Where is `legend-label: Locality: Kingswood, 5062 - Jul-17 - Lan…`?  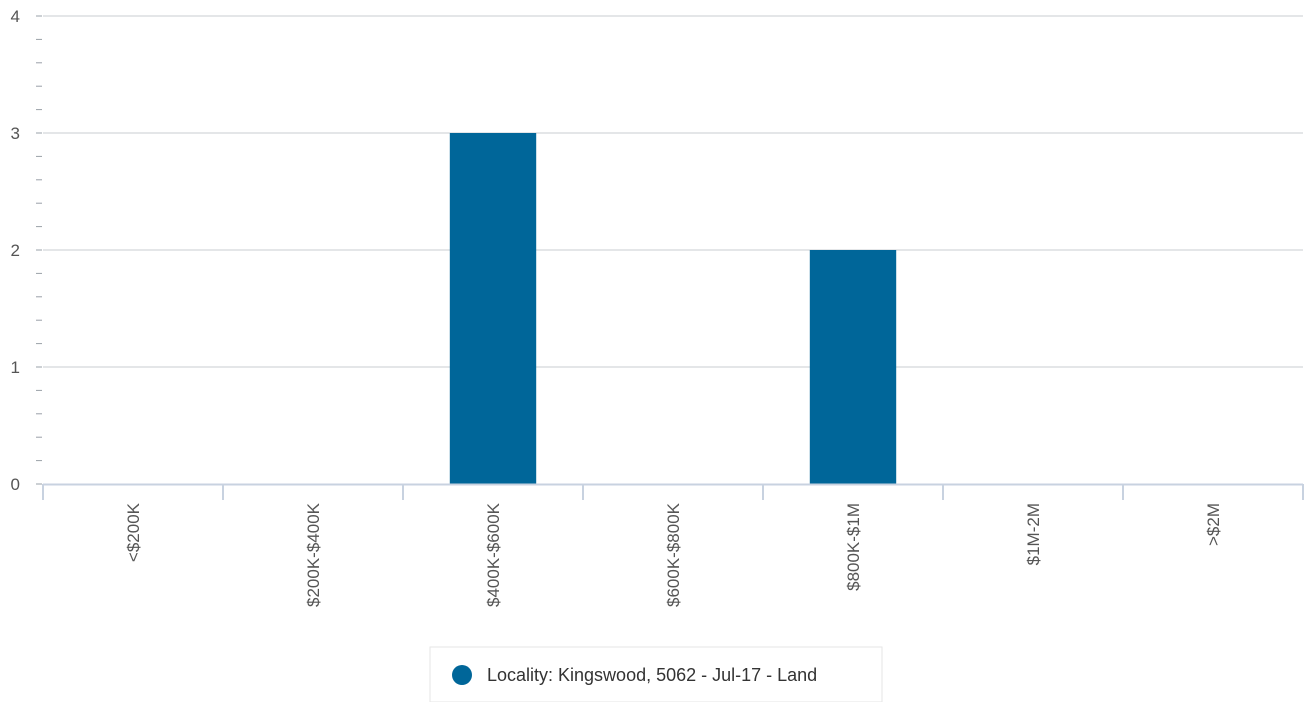 legend-label: Locality: Kingswood, 5062 - Jul-17 - Lan… is located at coordinates (652, 675).